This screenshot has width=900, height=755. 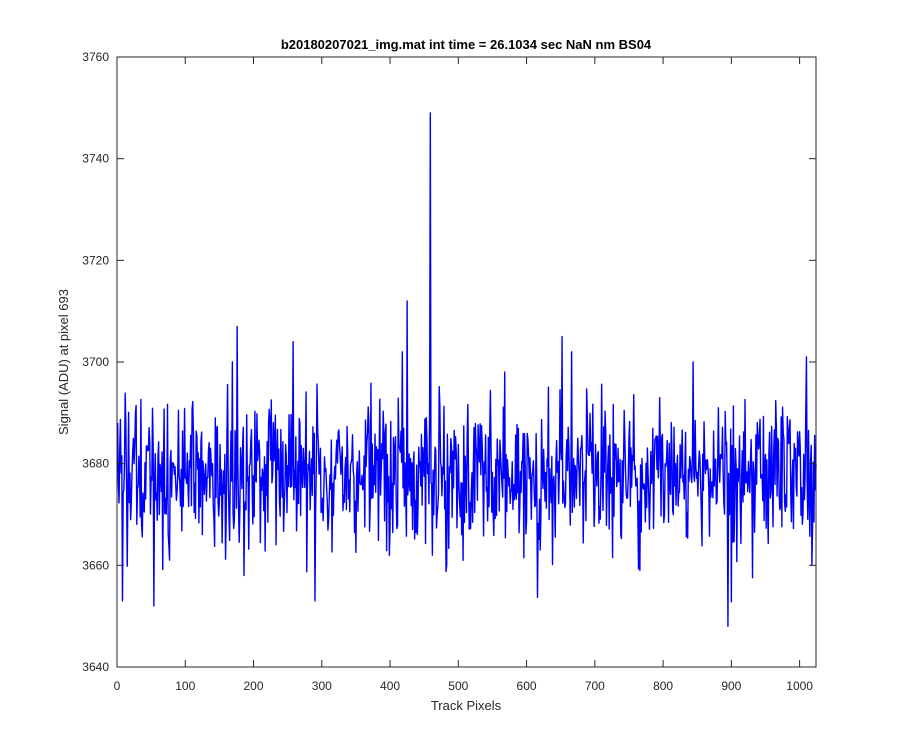 I want to click on y-tick-label: 3700, so click(x=95, y=362).